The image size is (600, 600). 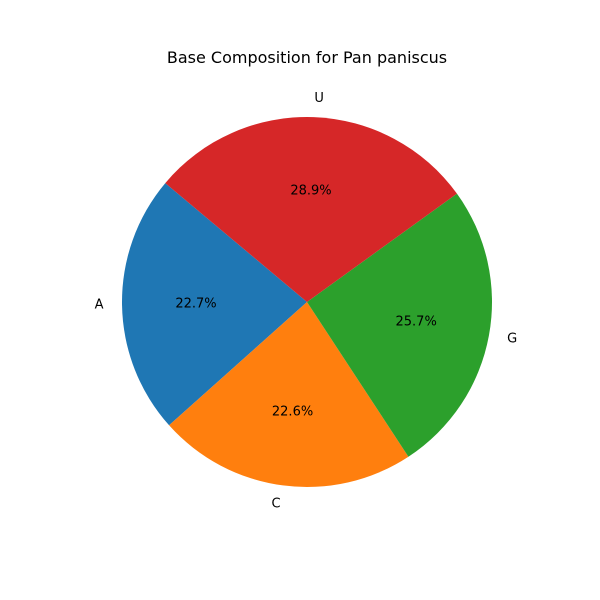 I want to click on percent-label-G: 25.7%, so click(x=416, y=322).